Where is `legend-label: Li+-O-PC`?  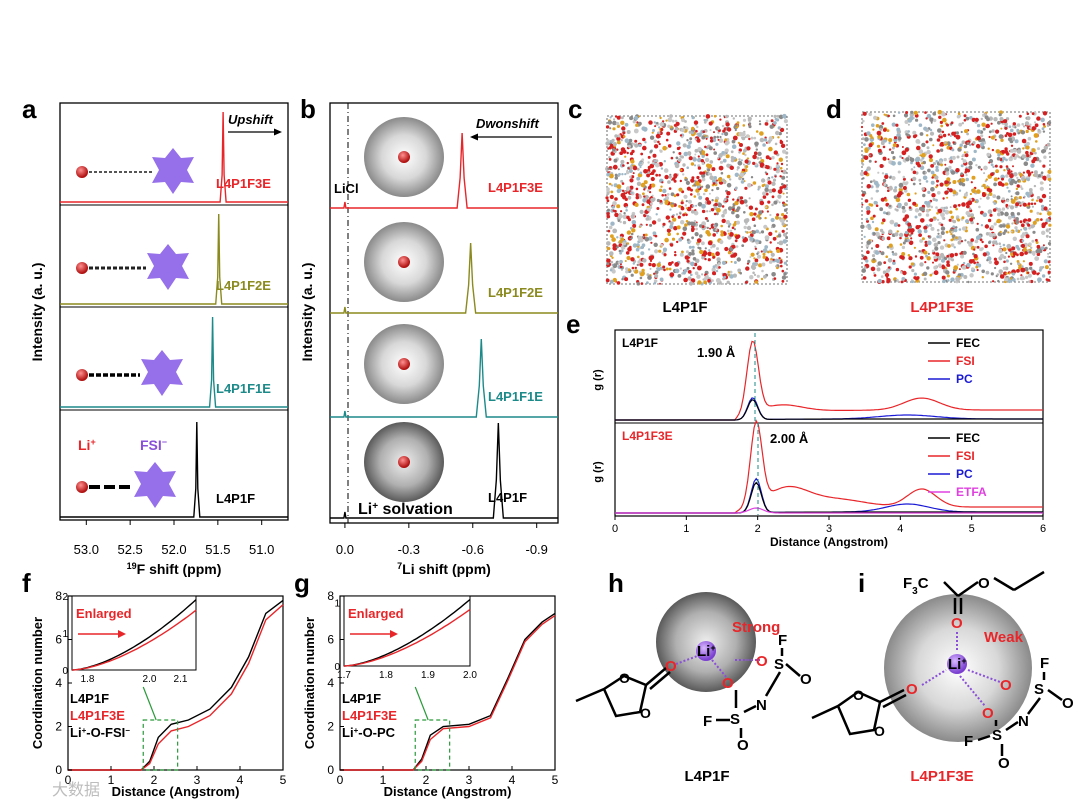 legend-label: Li+-O-PC is located at coordinates (369, 732).